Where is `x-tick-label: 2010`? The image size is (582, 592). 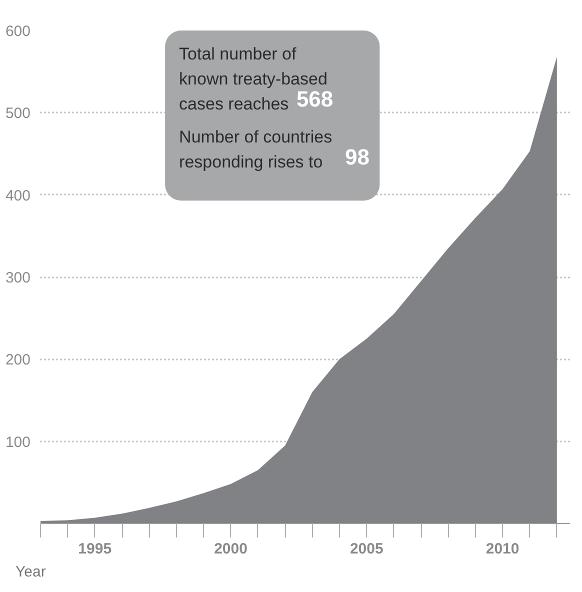 x-tick-label: 2010 is located at coordinates (503, 549).